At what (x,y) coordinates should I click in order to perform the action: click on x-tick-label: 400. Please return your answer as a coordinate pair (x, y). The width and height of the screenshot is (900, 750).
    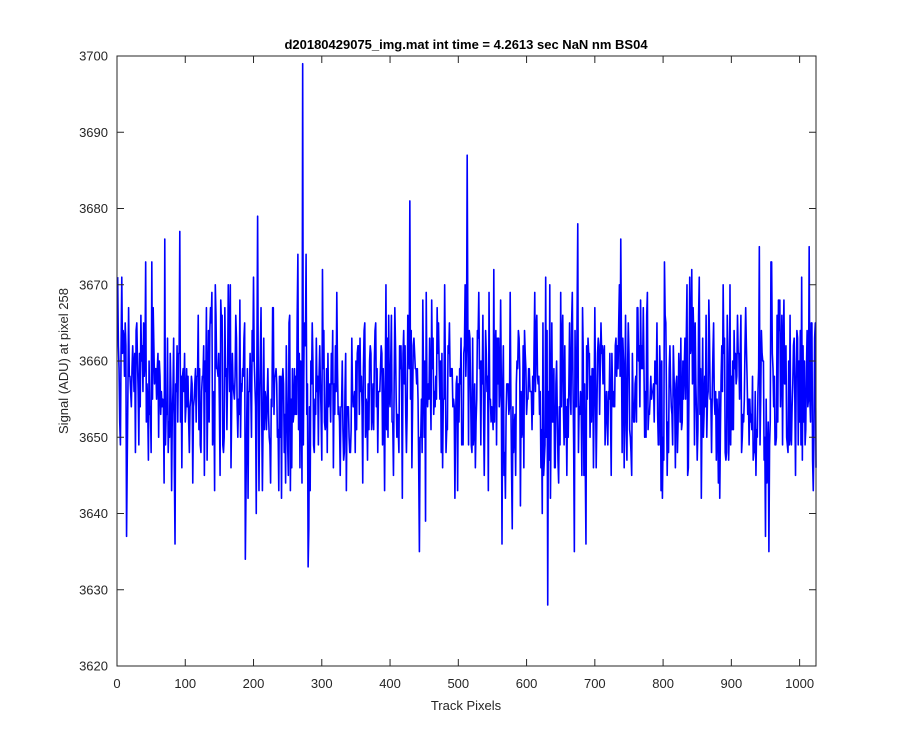
    Looking at the image, I should click on (390, 683).